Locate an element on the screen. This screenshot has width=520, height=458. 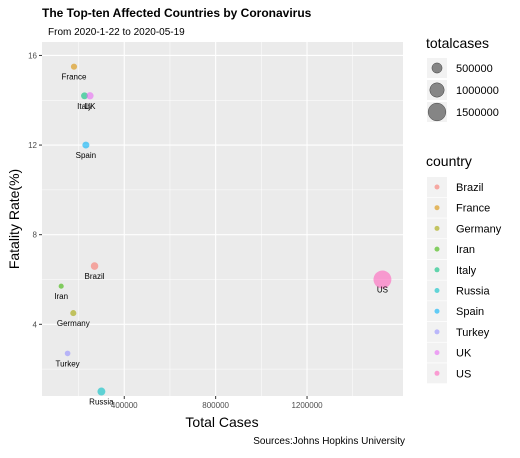
color-legend-label-germany: Germany is located at coordinates (479, 229).